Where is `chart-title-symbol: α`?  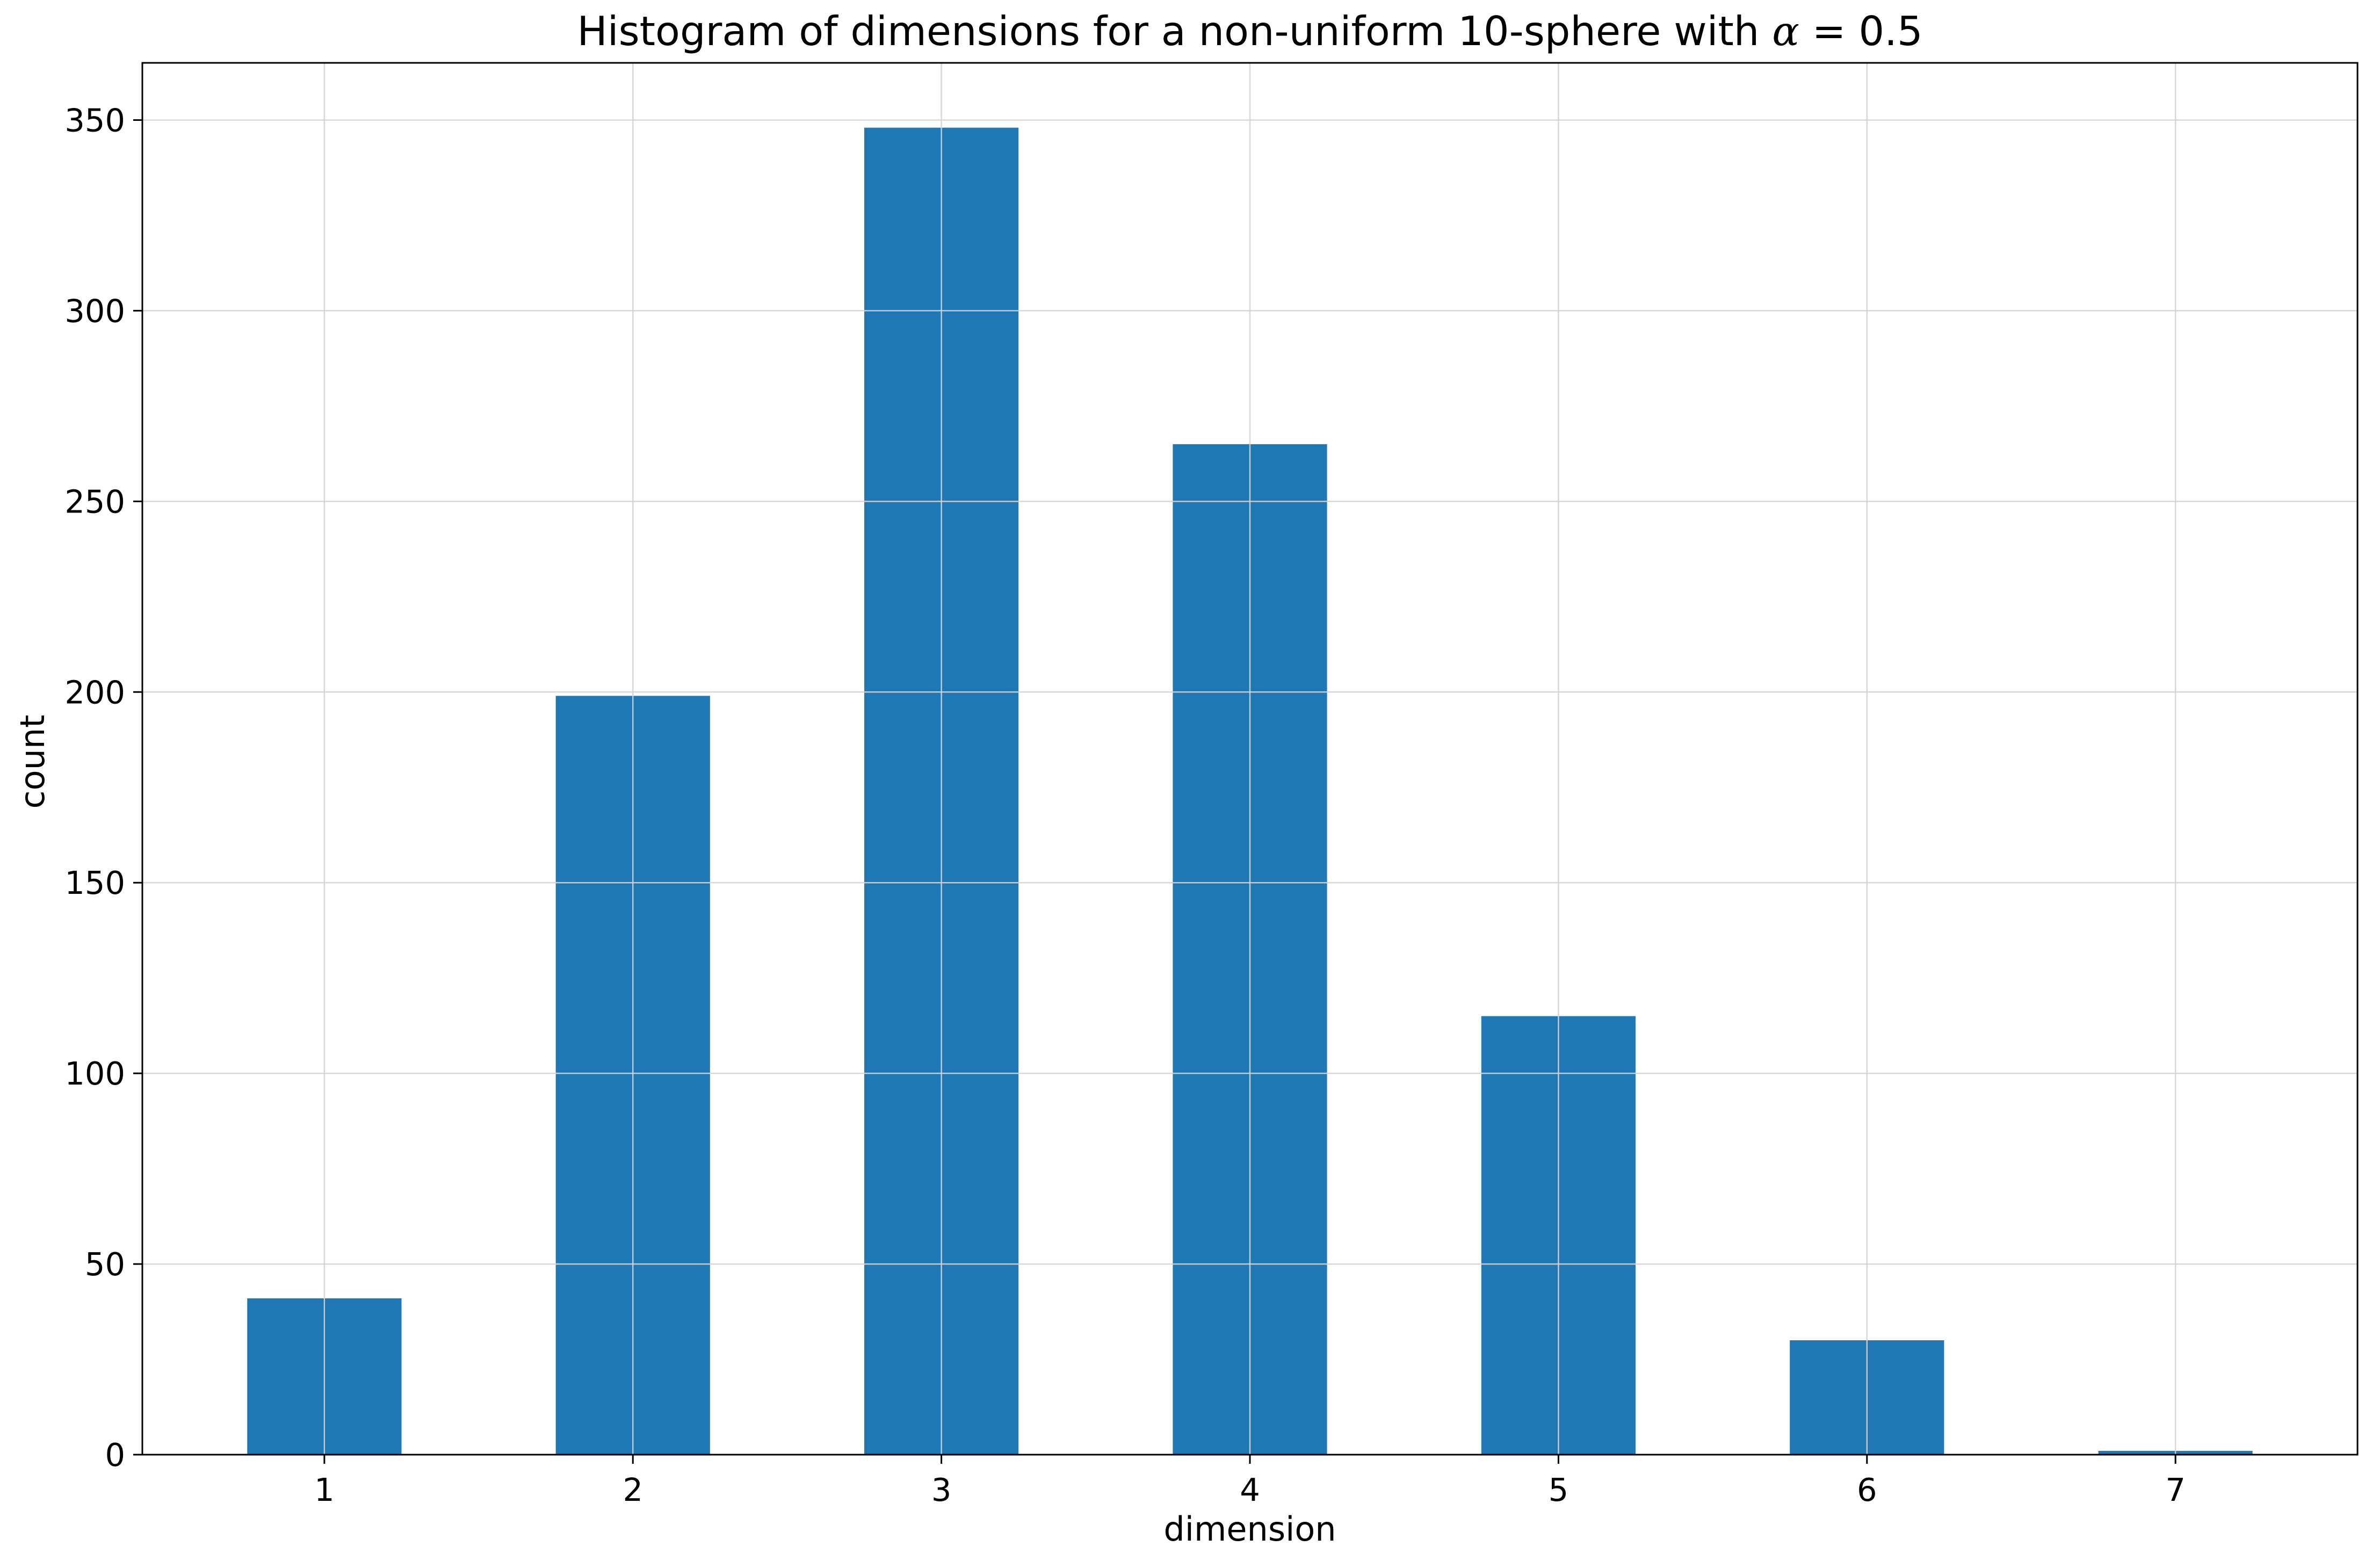
chart-title-symbol: α is located at coordinates (1785, 31).